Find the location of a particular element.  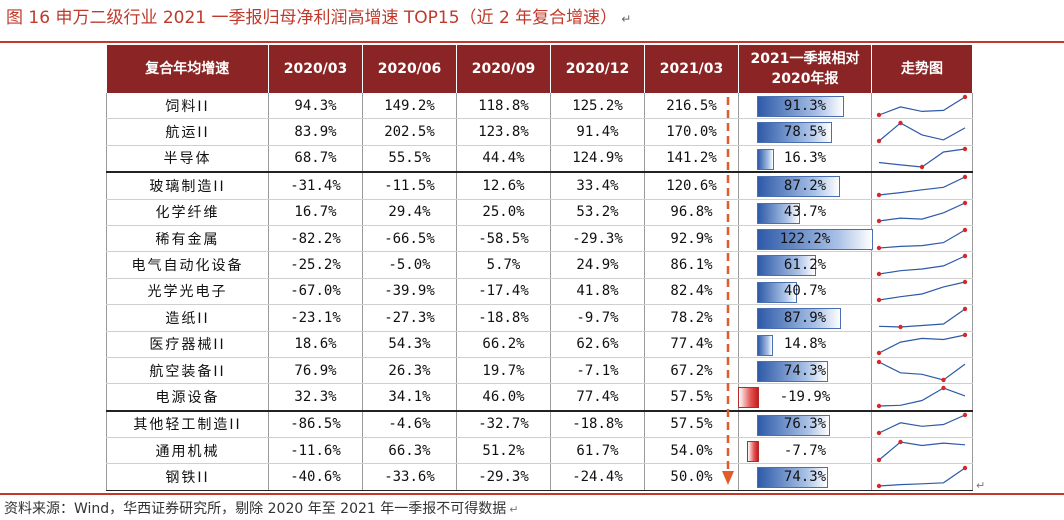

growth-value: 16.7% is located at coordinates (315, 212).